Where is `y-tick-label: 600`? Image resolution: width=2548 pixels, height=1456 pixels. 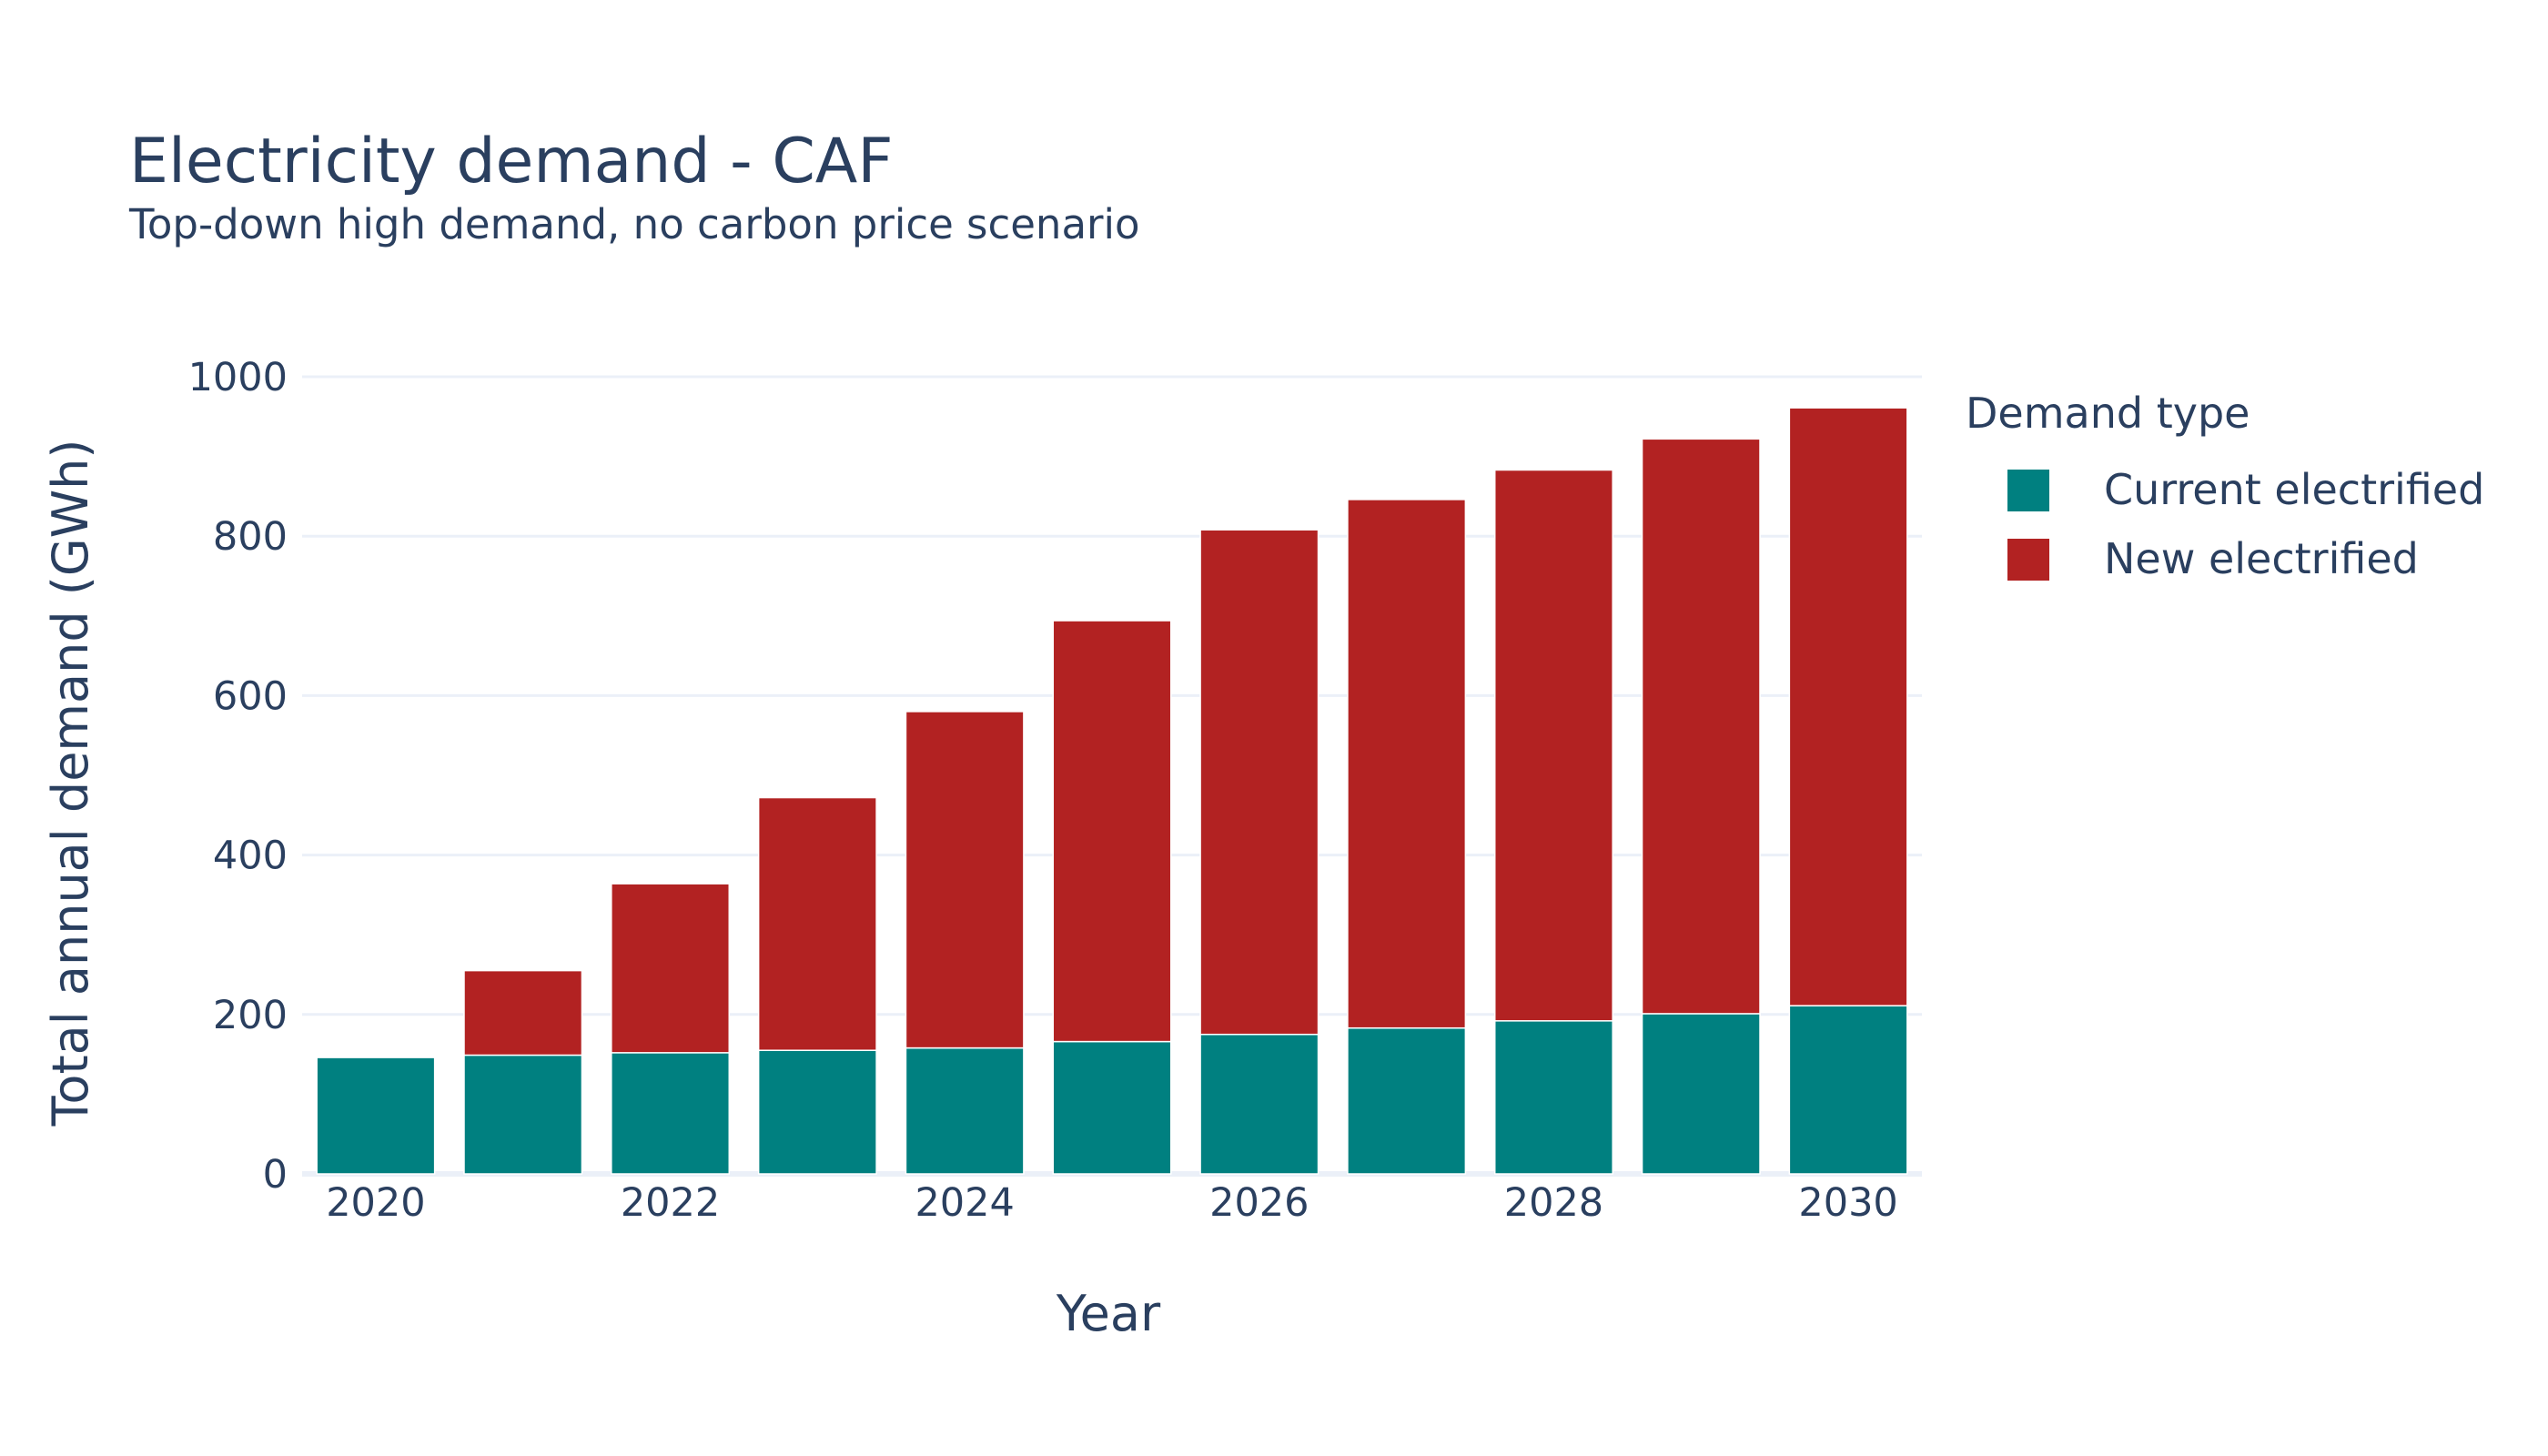 y-tick-label: 600 is located at coordinates (251, 696).